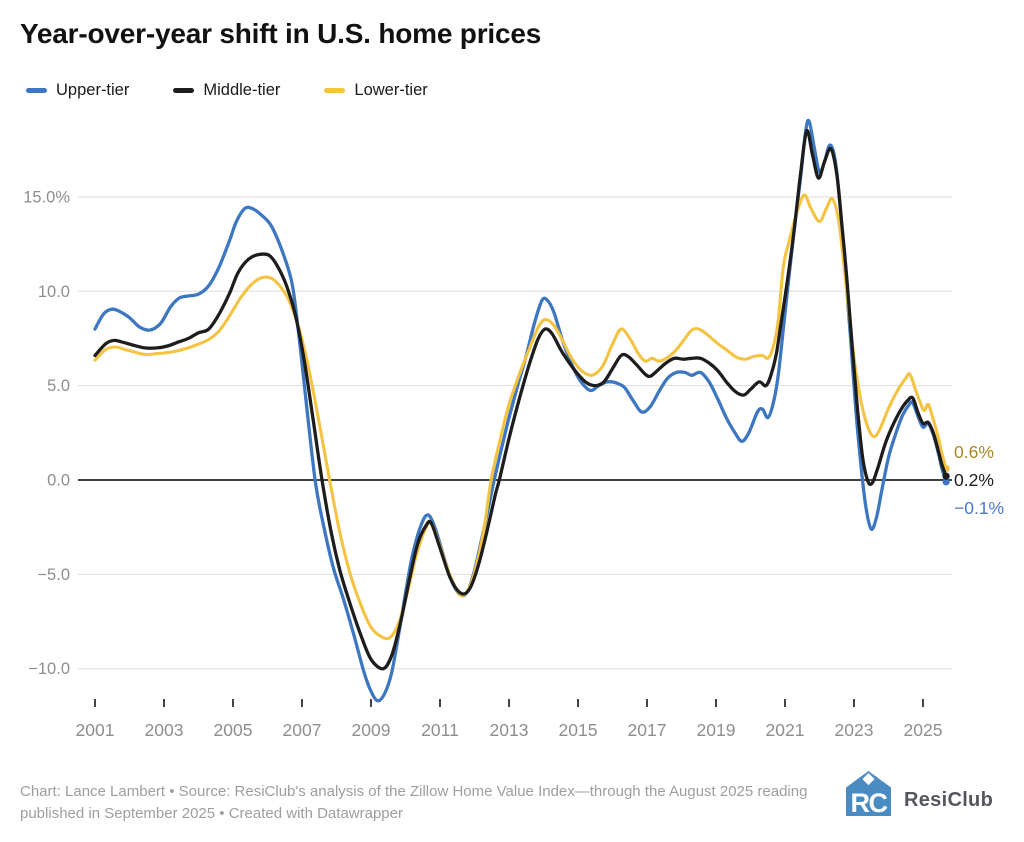 This screenshot has width=1024, height=842. Describe the element at coordinates (785, 730) in the screenshot. I see `x-axis-label: 2021` at that location.